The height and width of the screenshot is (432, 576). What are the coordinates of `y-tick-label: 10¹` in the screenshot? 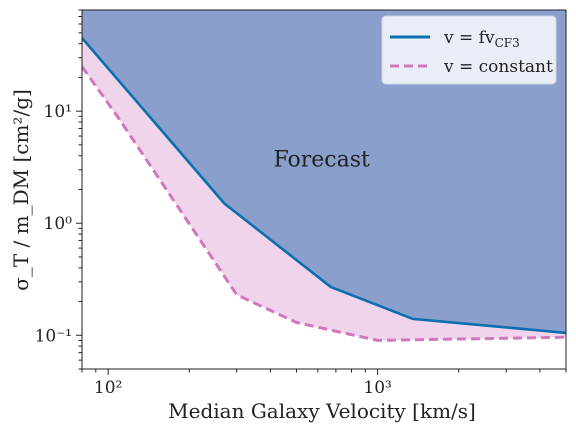 It's located at (58, 112).